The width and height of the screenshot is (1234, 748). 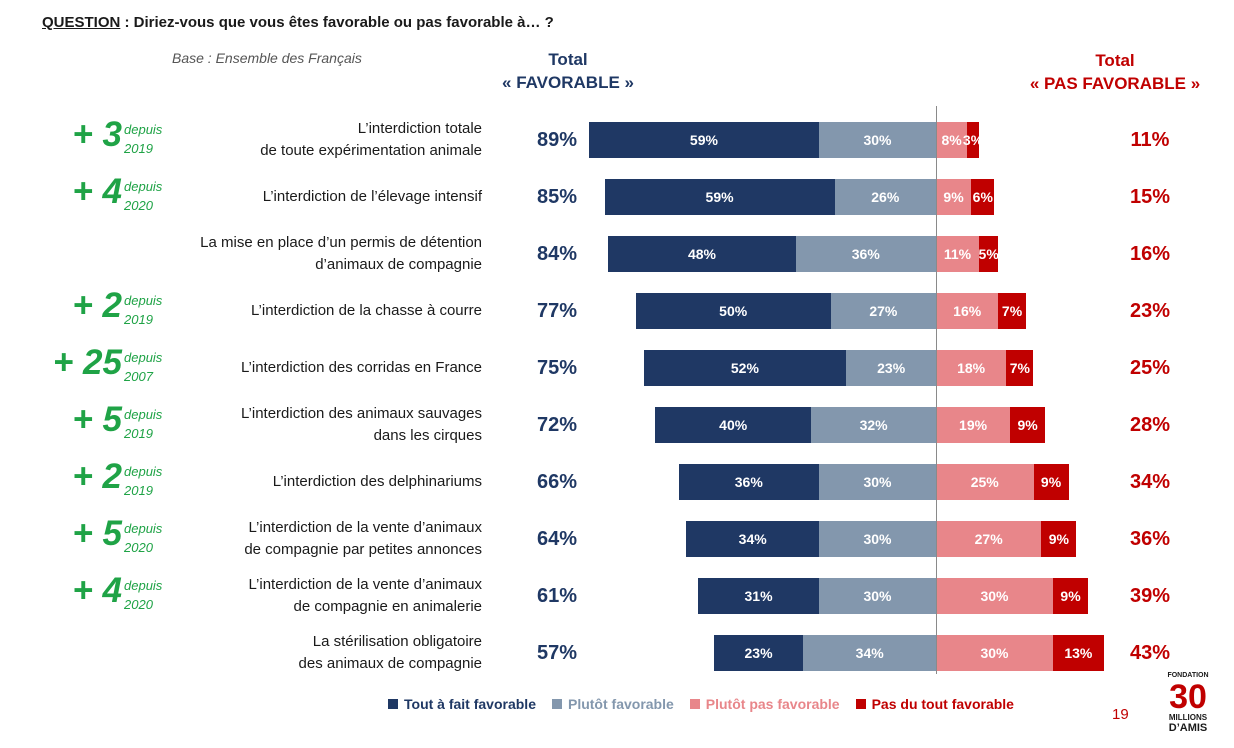 What do you see at coordinates (377, 481) in the screenshot?
I see `category-label-line: L’interdiction des delphinariums` at bounding box center [377, 481].